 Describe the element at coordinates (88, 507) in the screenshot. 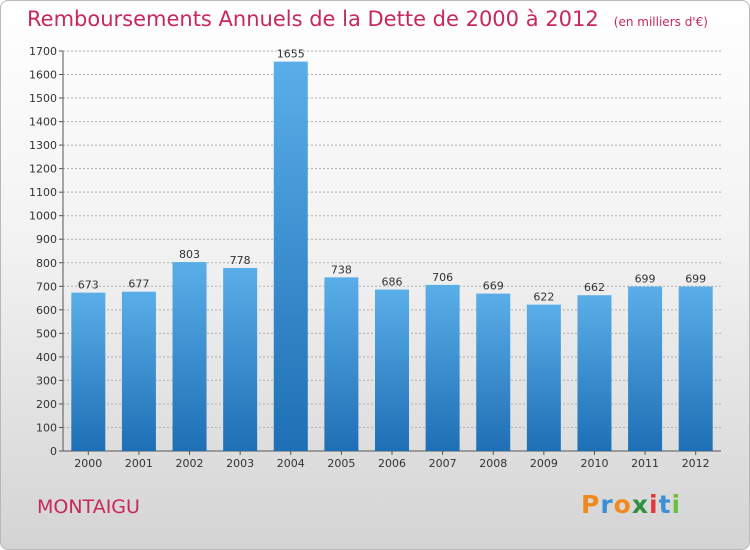

I see `commune-name: MONTAIGU` at that location.